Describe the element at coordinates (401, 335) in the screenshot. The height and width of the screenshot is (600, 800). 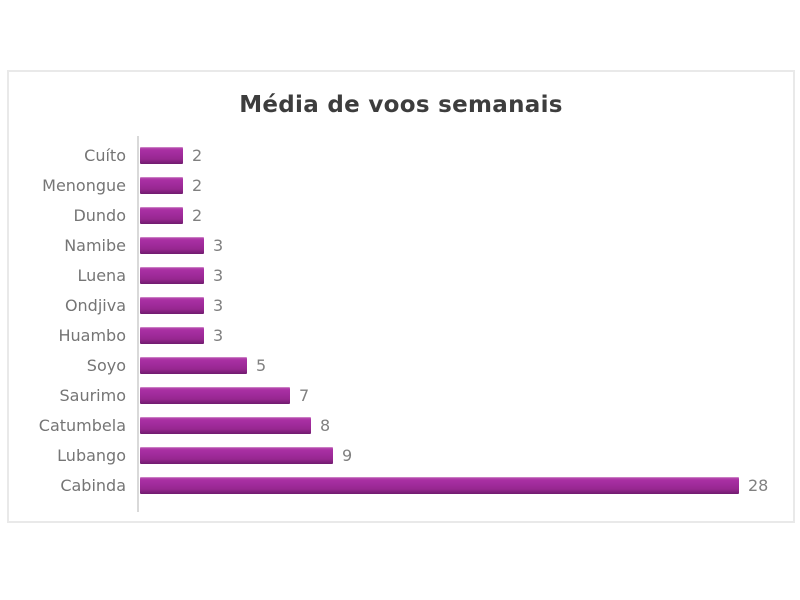
I see `bar-row: Huambo 3` at that location.